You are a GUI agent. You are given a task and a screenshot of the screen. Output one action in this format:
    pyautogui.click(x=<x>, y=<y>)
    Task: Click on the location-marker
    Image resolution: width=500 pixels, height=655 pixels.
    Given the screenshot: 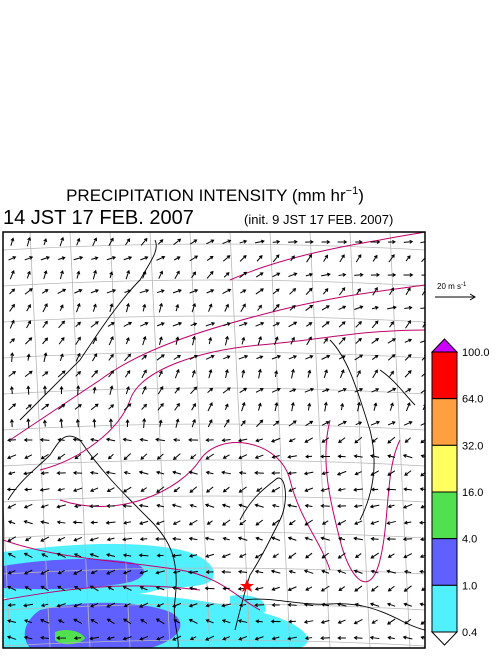 What is the action you would take?
    pyautogui.click(x=247, y=585)
    